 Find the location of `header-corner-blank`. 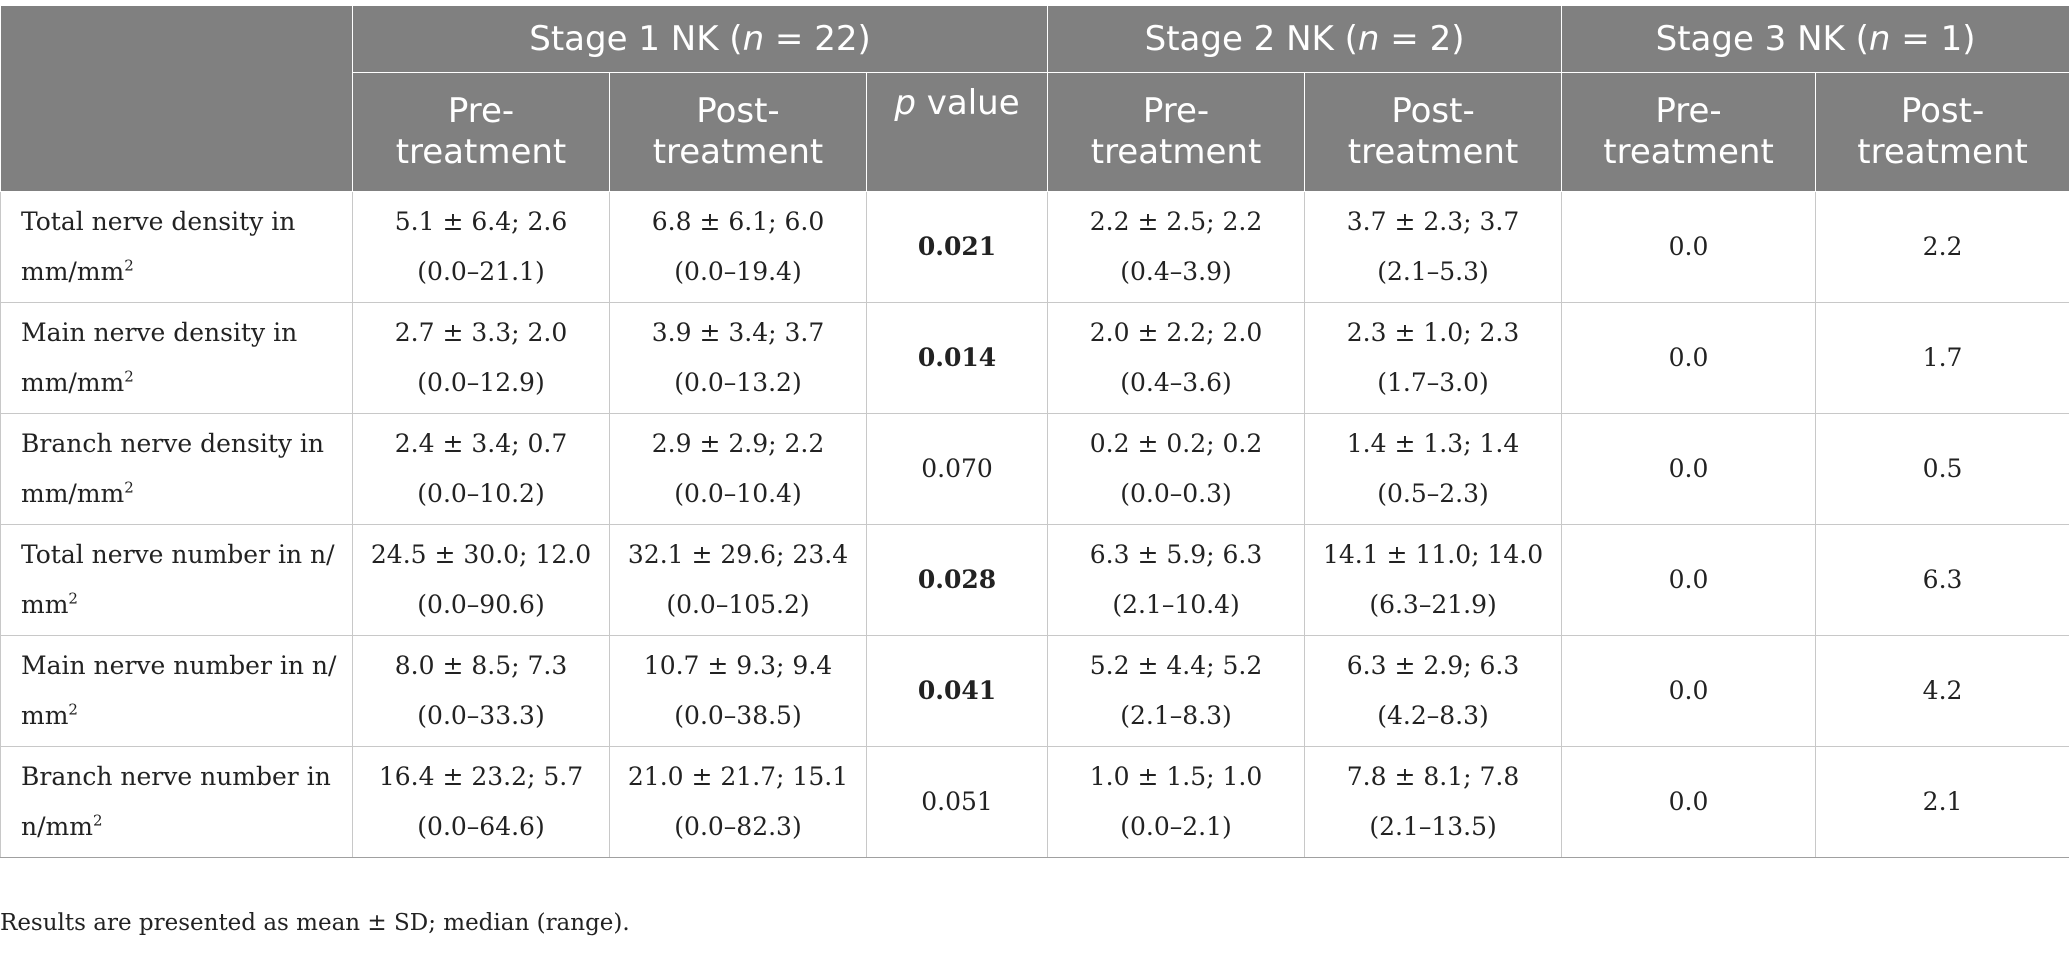

header-corner-blank is located at coordinates (176, 98).